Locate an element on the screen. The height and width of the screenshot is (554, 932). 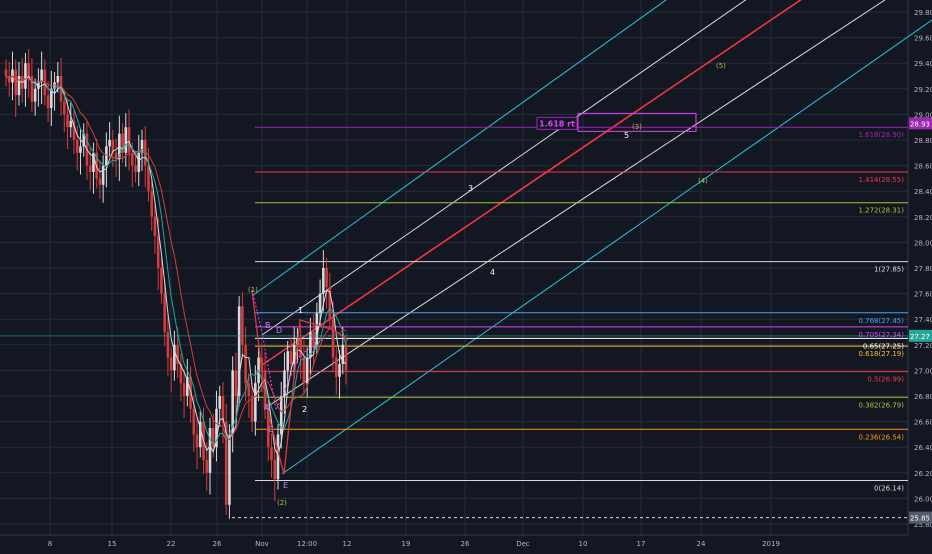
wave-label: (3) is located at coordinates (637, 127).